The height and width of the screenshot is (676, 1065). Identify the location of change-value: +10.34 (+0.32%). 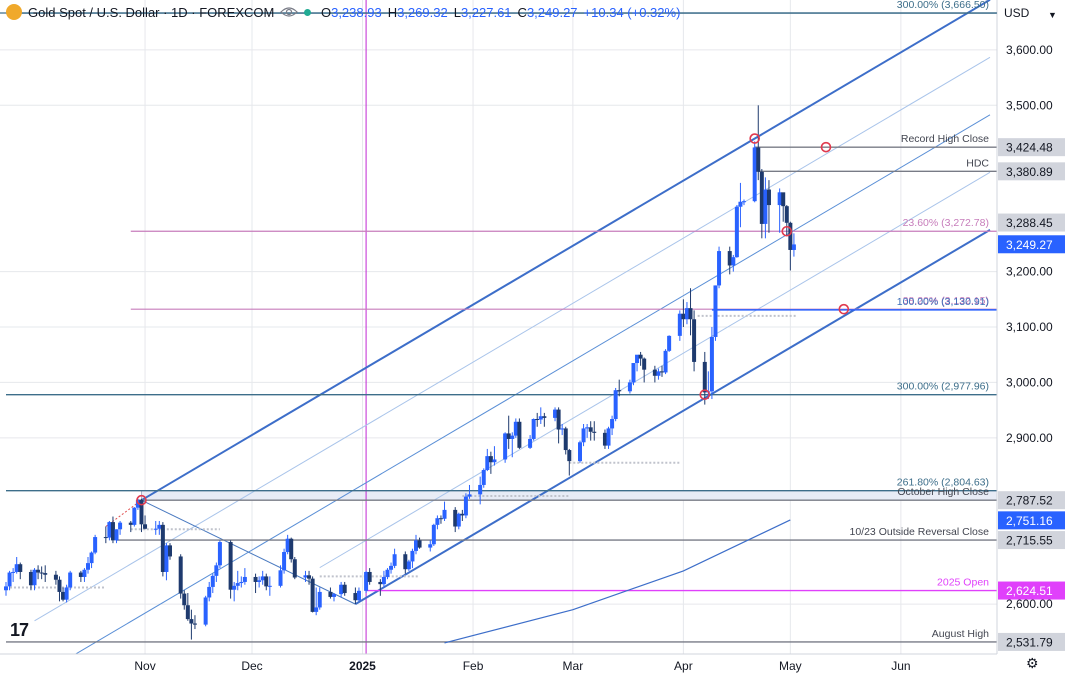
(632, 12).